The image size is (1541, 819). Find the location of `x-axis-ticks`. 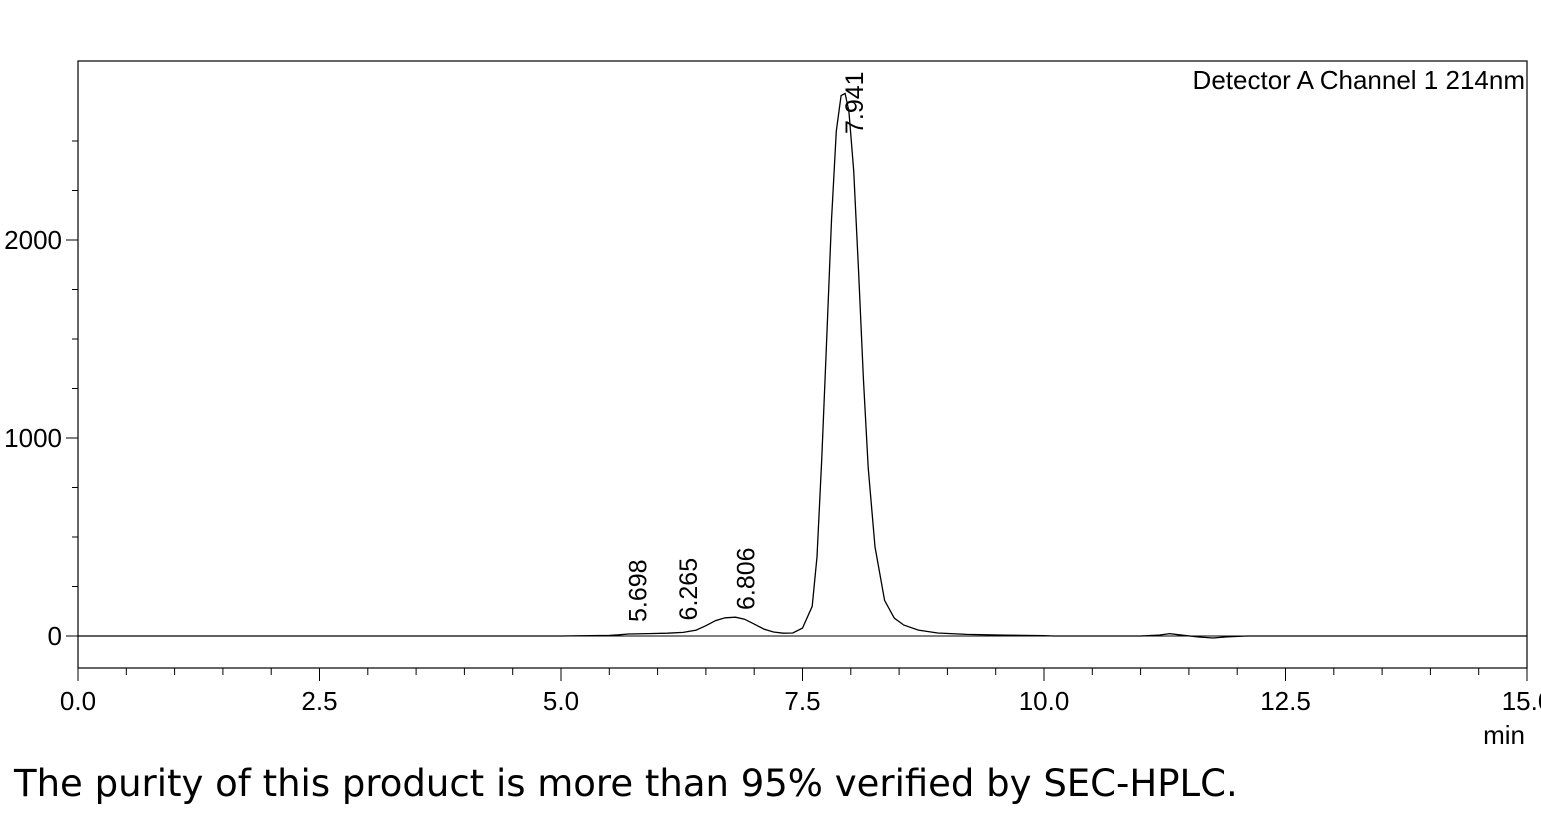

x-axis-ticks is located at coordinates (802, 674).